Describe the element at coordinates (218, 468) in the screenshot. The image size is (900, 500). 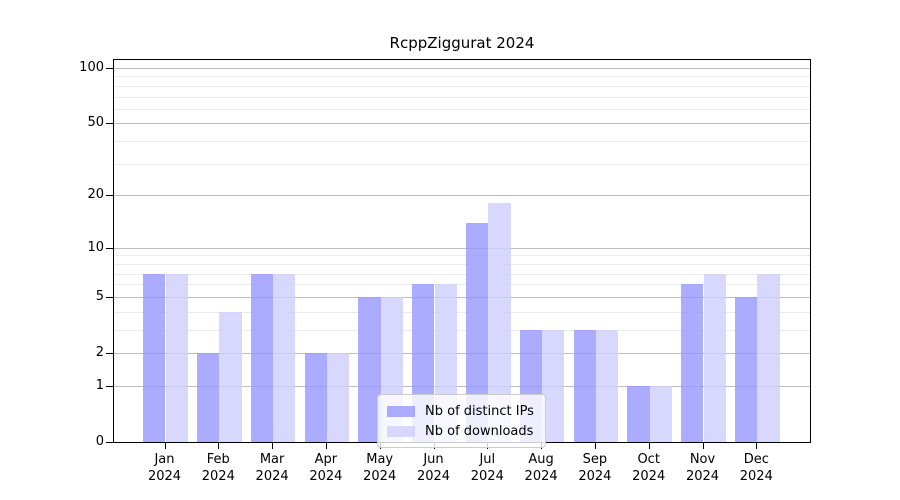
I see `x-tick-label-feb: Feb 2024` at that location.